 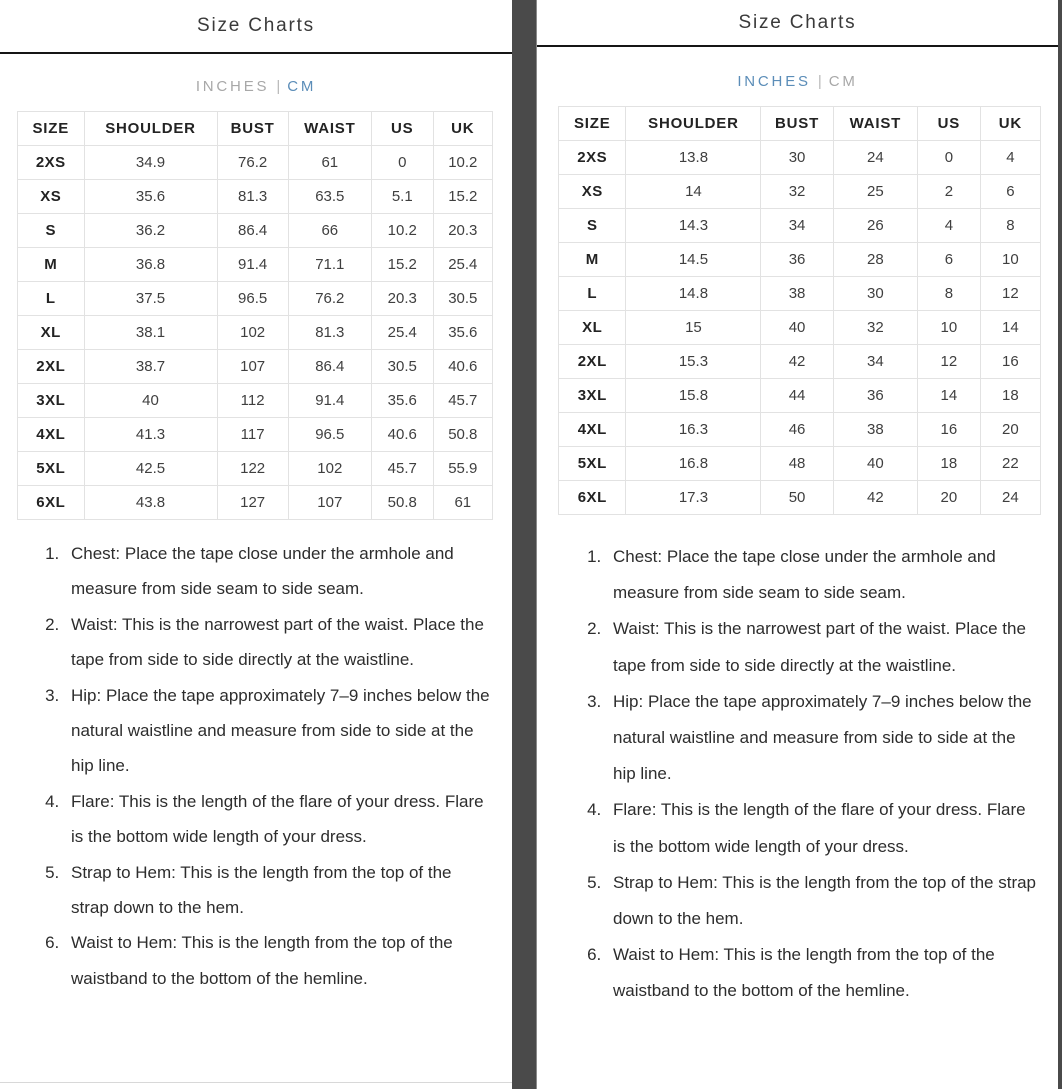 What do you see at coordinates (799, 497) in the screenshot?
I see `table-row: 6XL 17.3 50 42 20 24` at bounding box center [799, 497].